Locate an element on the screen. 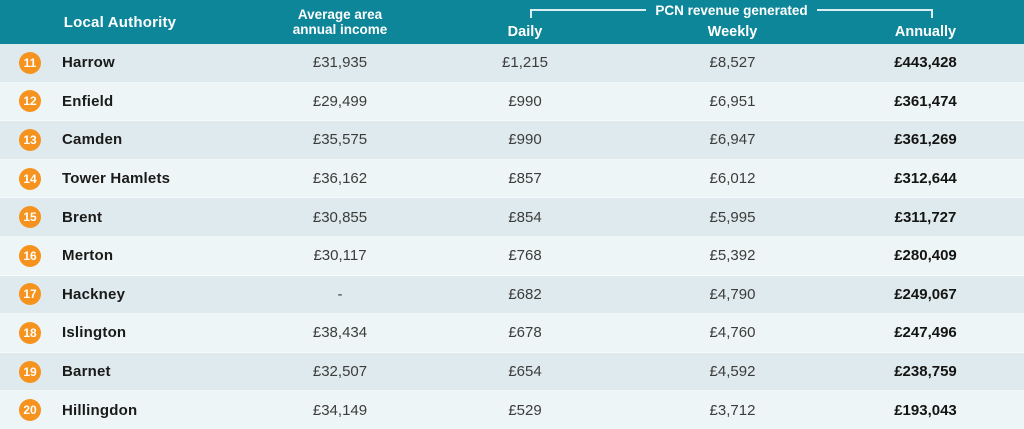  weekly-revenue-value: £6,951 is located at coordinates (732, 101).